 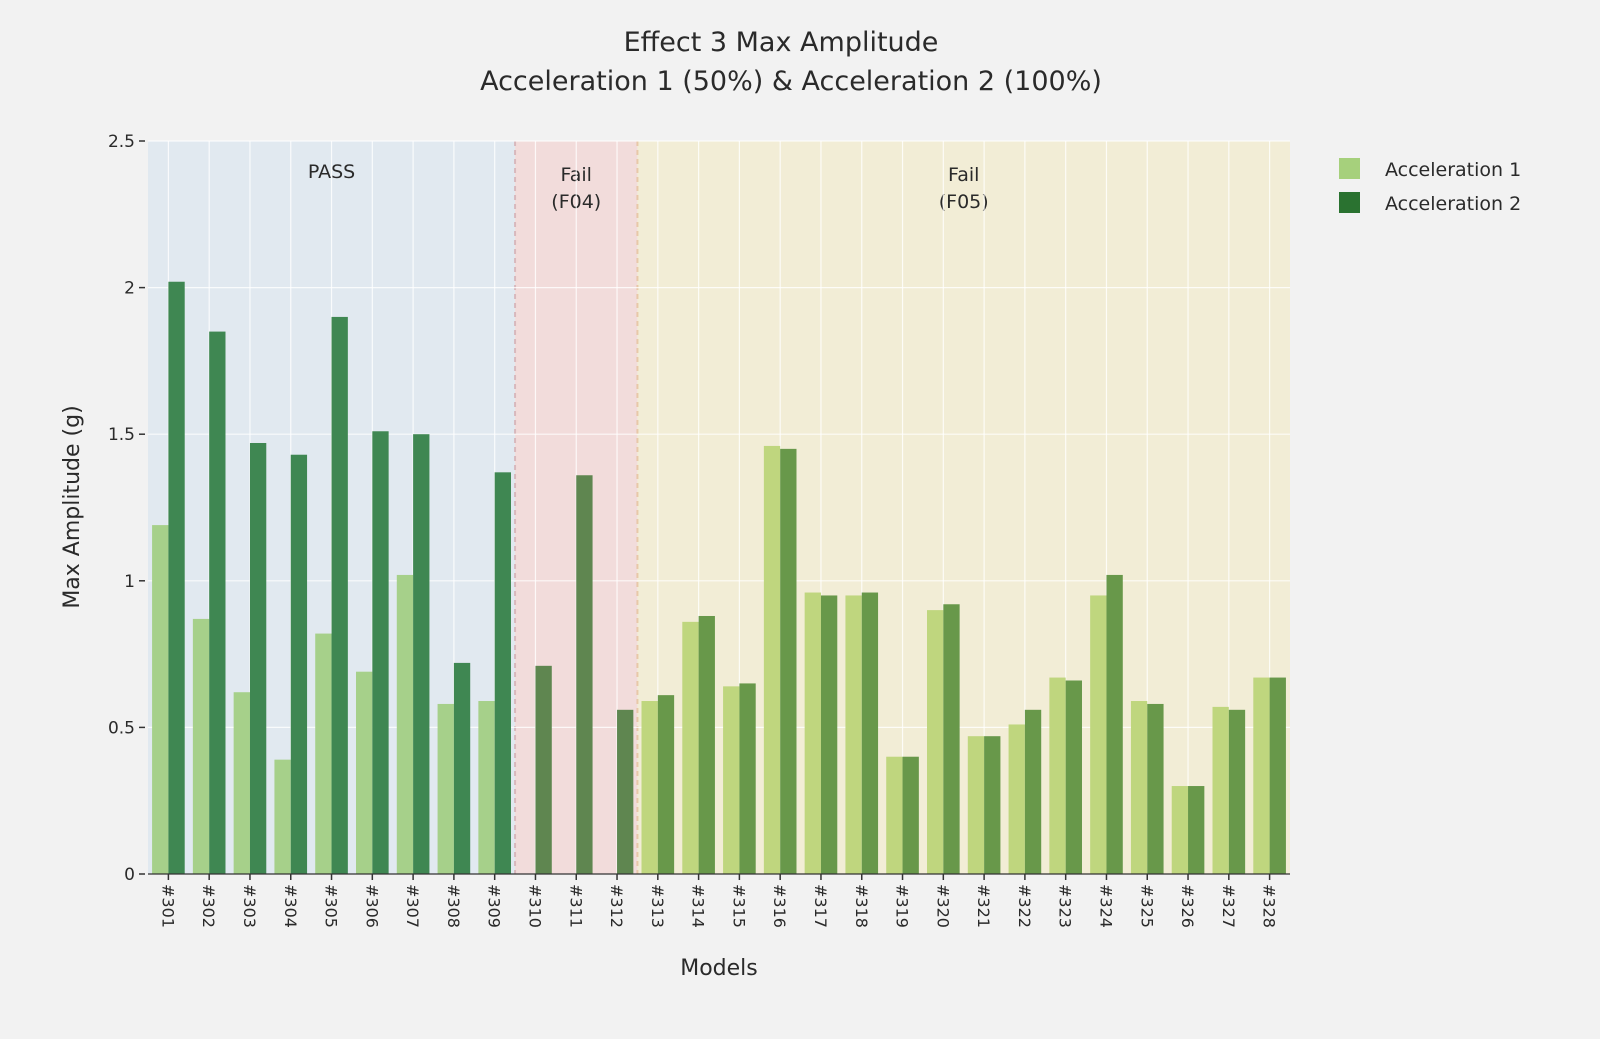 I want to click on x-tick-label: #303, so click(x=249, y=906).